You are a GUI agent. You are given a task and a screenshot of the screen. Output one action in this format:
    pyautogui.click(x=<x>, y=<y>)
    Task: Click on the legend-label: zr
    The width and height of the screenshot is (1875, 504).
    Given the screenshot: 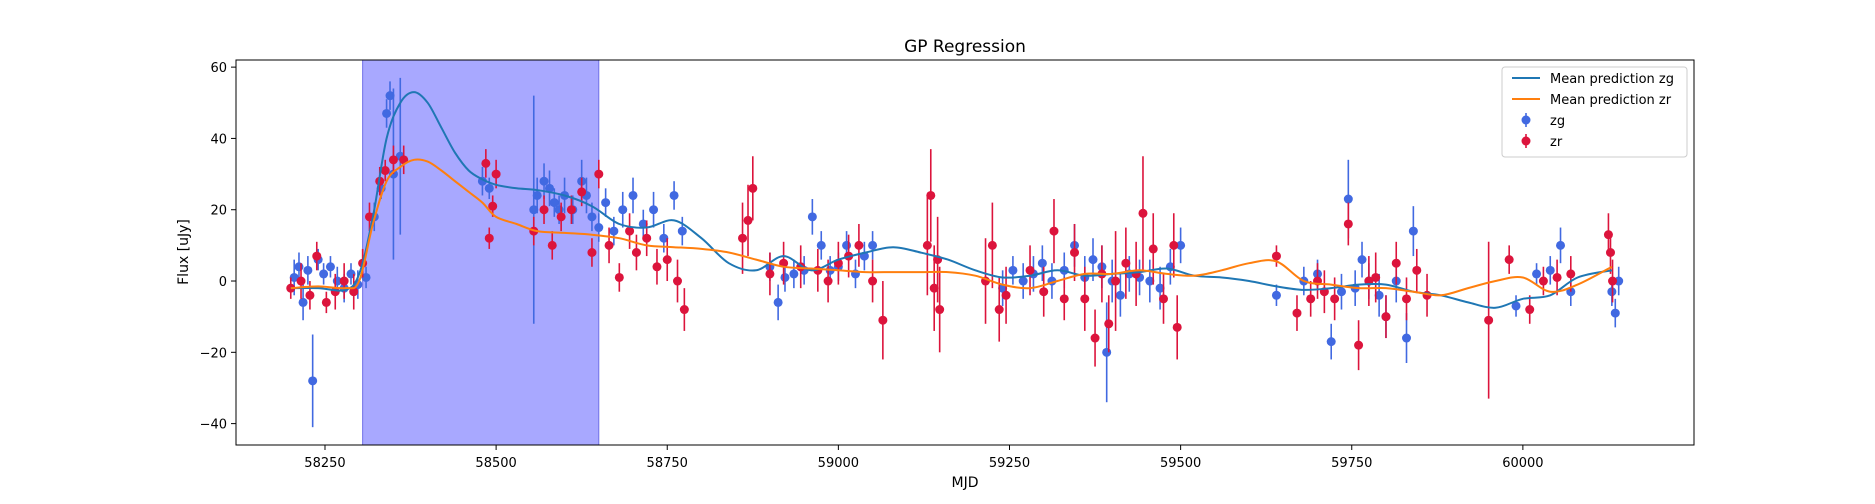 What is the action you would take?
    pyautogui.click(x=1556, y=142)
    